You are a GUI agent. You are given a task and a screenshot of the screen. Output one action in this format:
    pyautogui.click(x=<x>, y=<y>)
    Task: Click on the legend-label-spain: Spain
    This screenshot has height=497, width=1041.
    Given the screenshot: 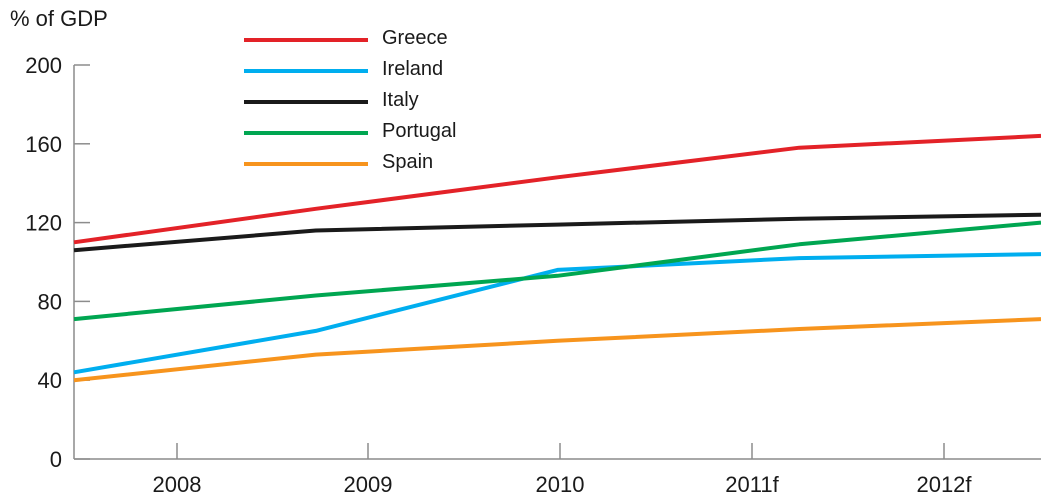 What is the action you would take?
    pyautogui.click(x=407, y=162)
    